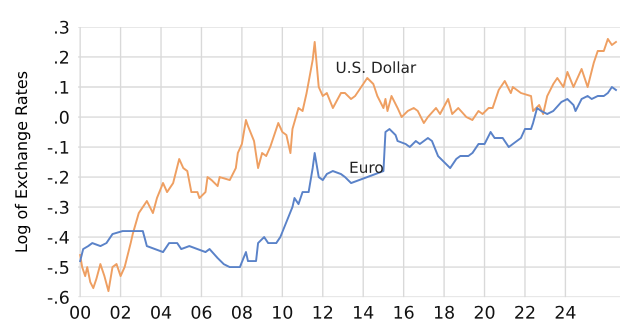  Describe the element at coordinates (22, 162) in the screenshot. I see `y-axis-title: Log of Exchange Rates` at that location.